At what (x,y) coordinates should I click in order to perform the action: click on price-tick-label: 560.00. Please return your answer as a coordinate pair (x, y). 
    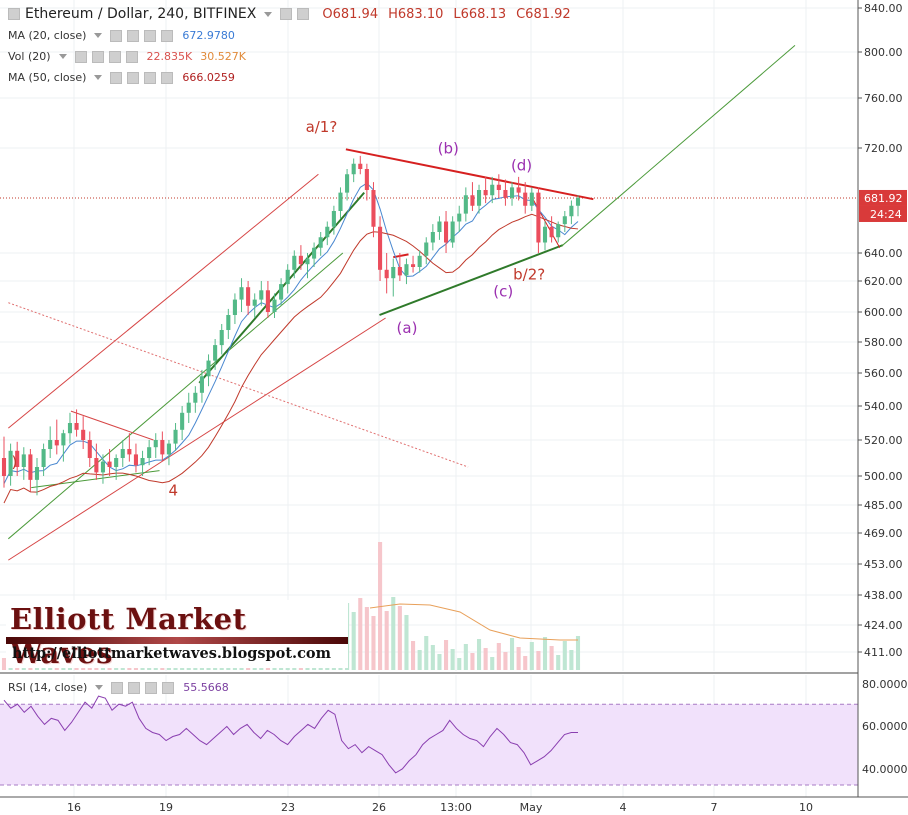
    Looking at the image, I should click on (883, 373).